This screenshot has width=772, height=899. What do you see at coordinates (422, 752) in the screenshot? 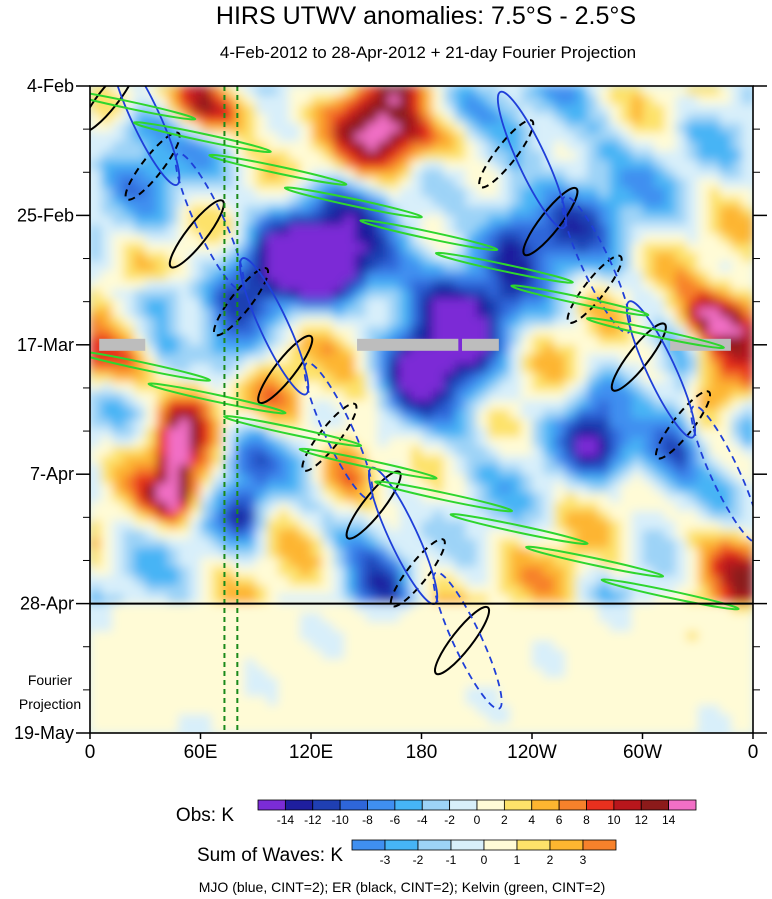
I see `x-tick-label: 180` at bounding box center [422, 752].